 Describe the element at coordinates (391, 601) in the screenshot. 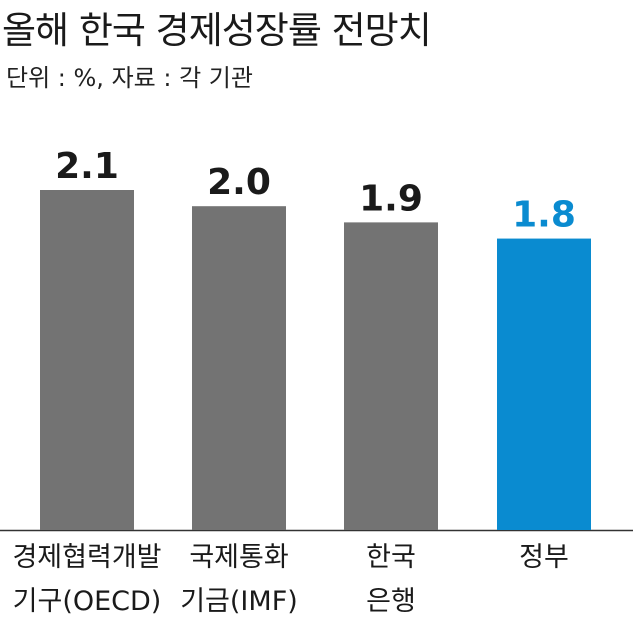

I see `category-label-2-line-1: 은행` at that location.